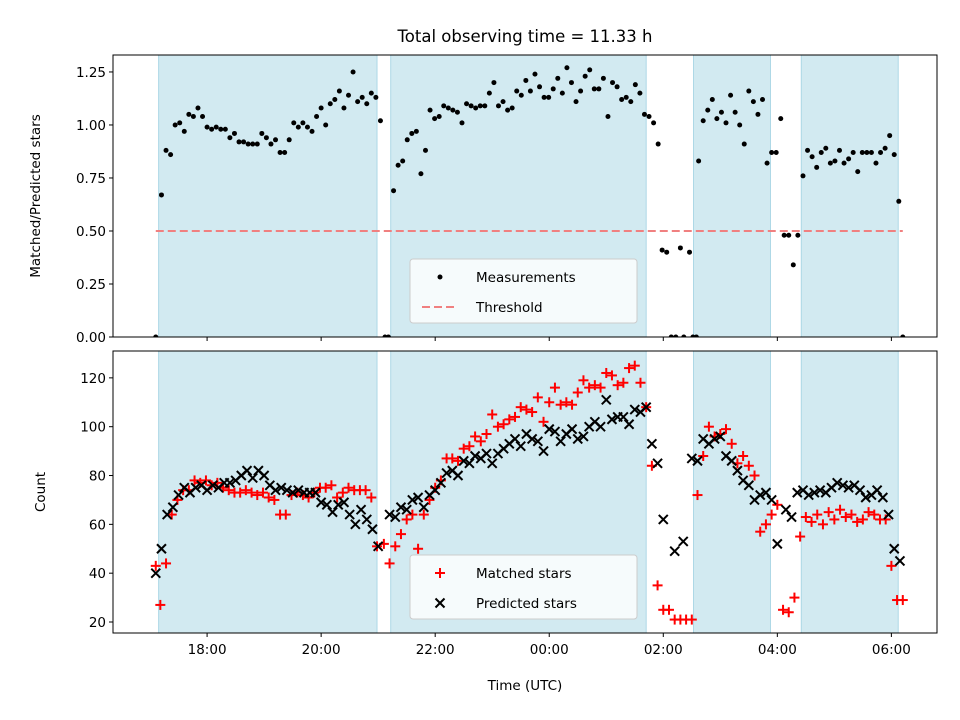 This screenshot has width=960, height=720. I want to click on legend: Matched stars Predicted stars, so click(523, 587).